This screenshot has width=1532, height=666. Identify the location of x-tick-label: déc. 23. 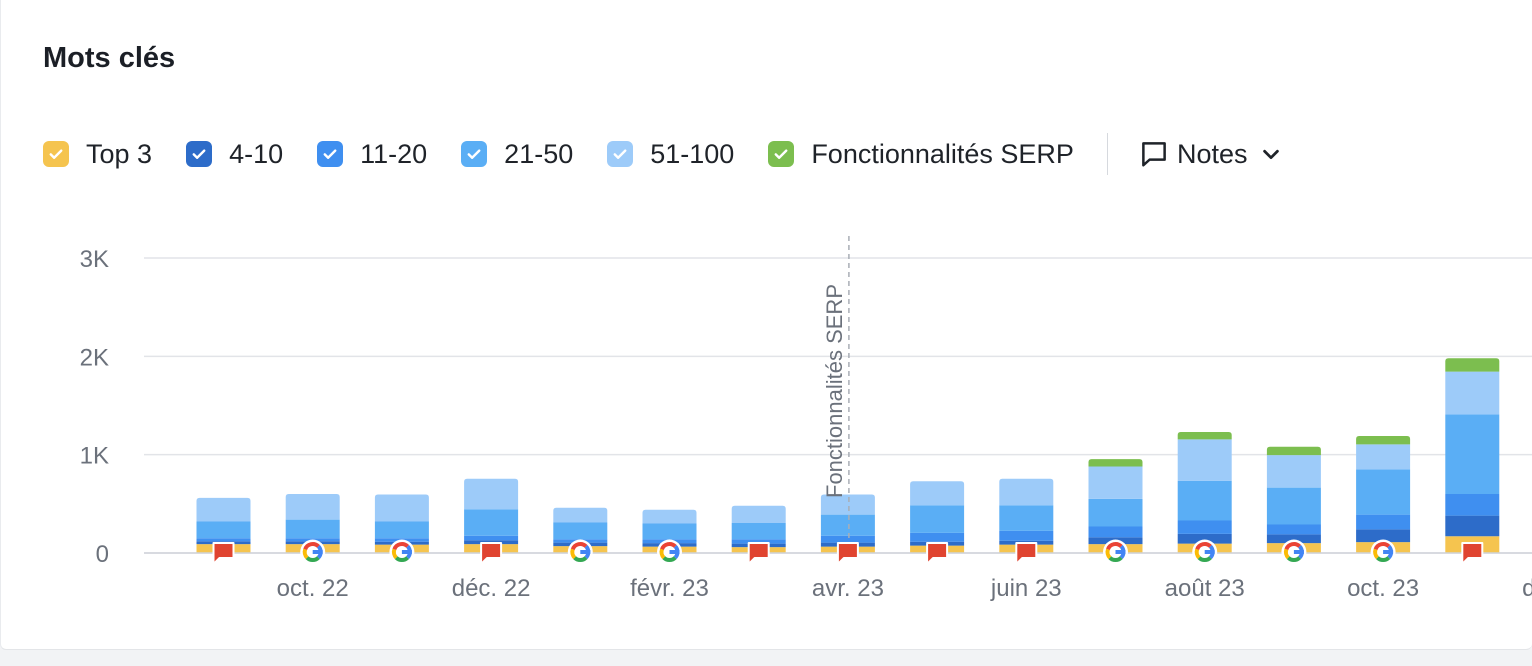
(1527, 588).